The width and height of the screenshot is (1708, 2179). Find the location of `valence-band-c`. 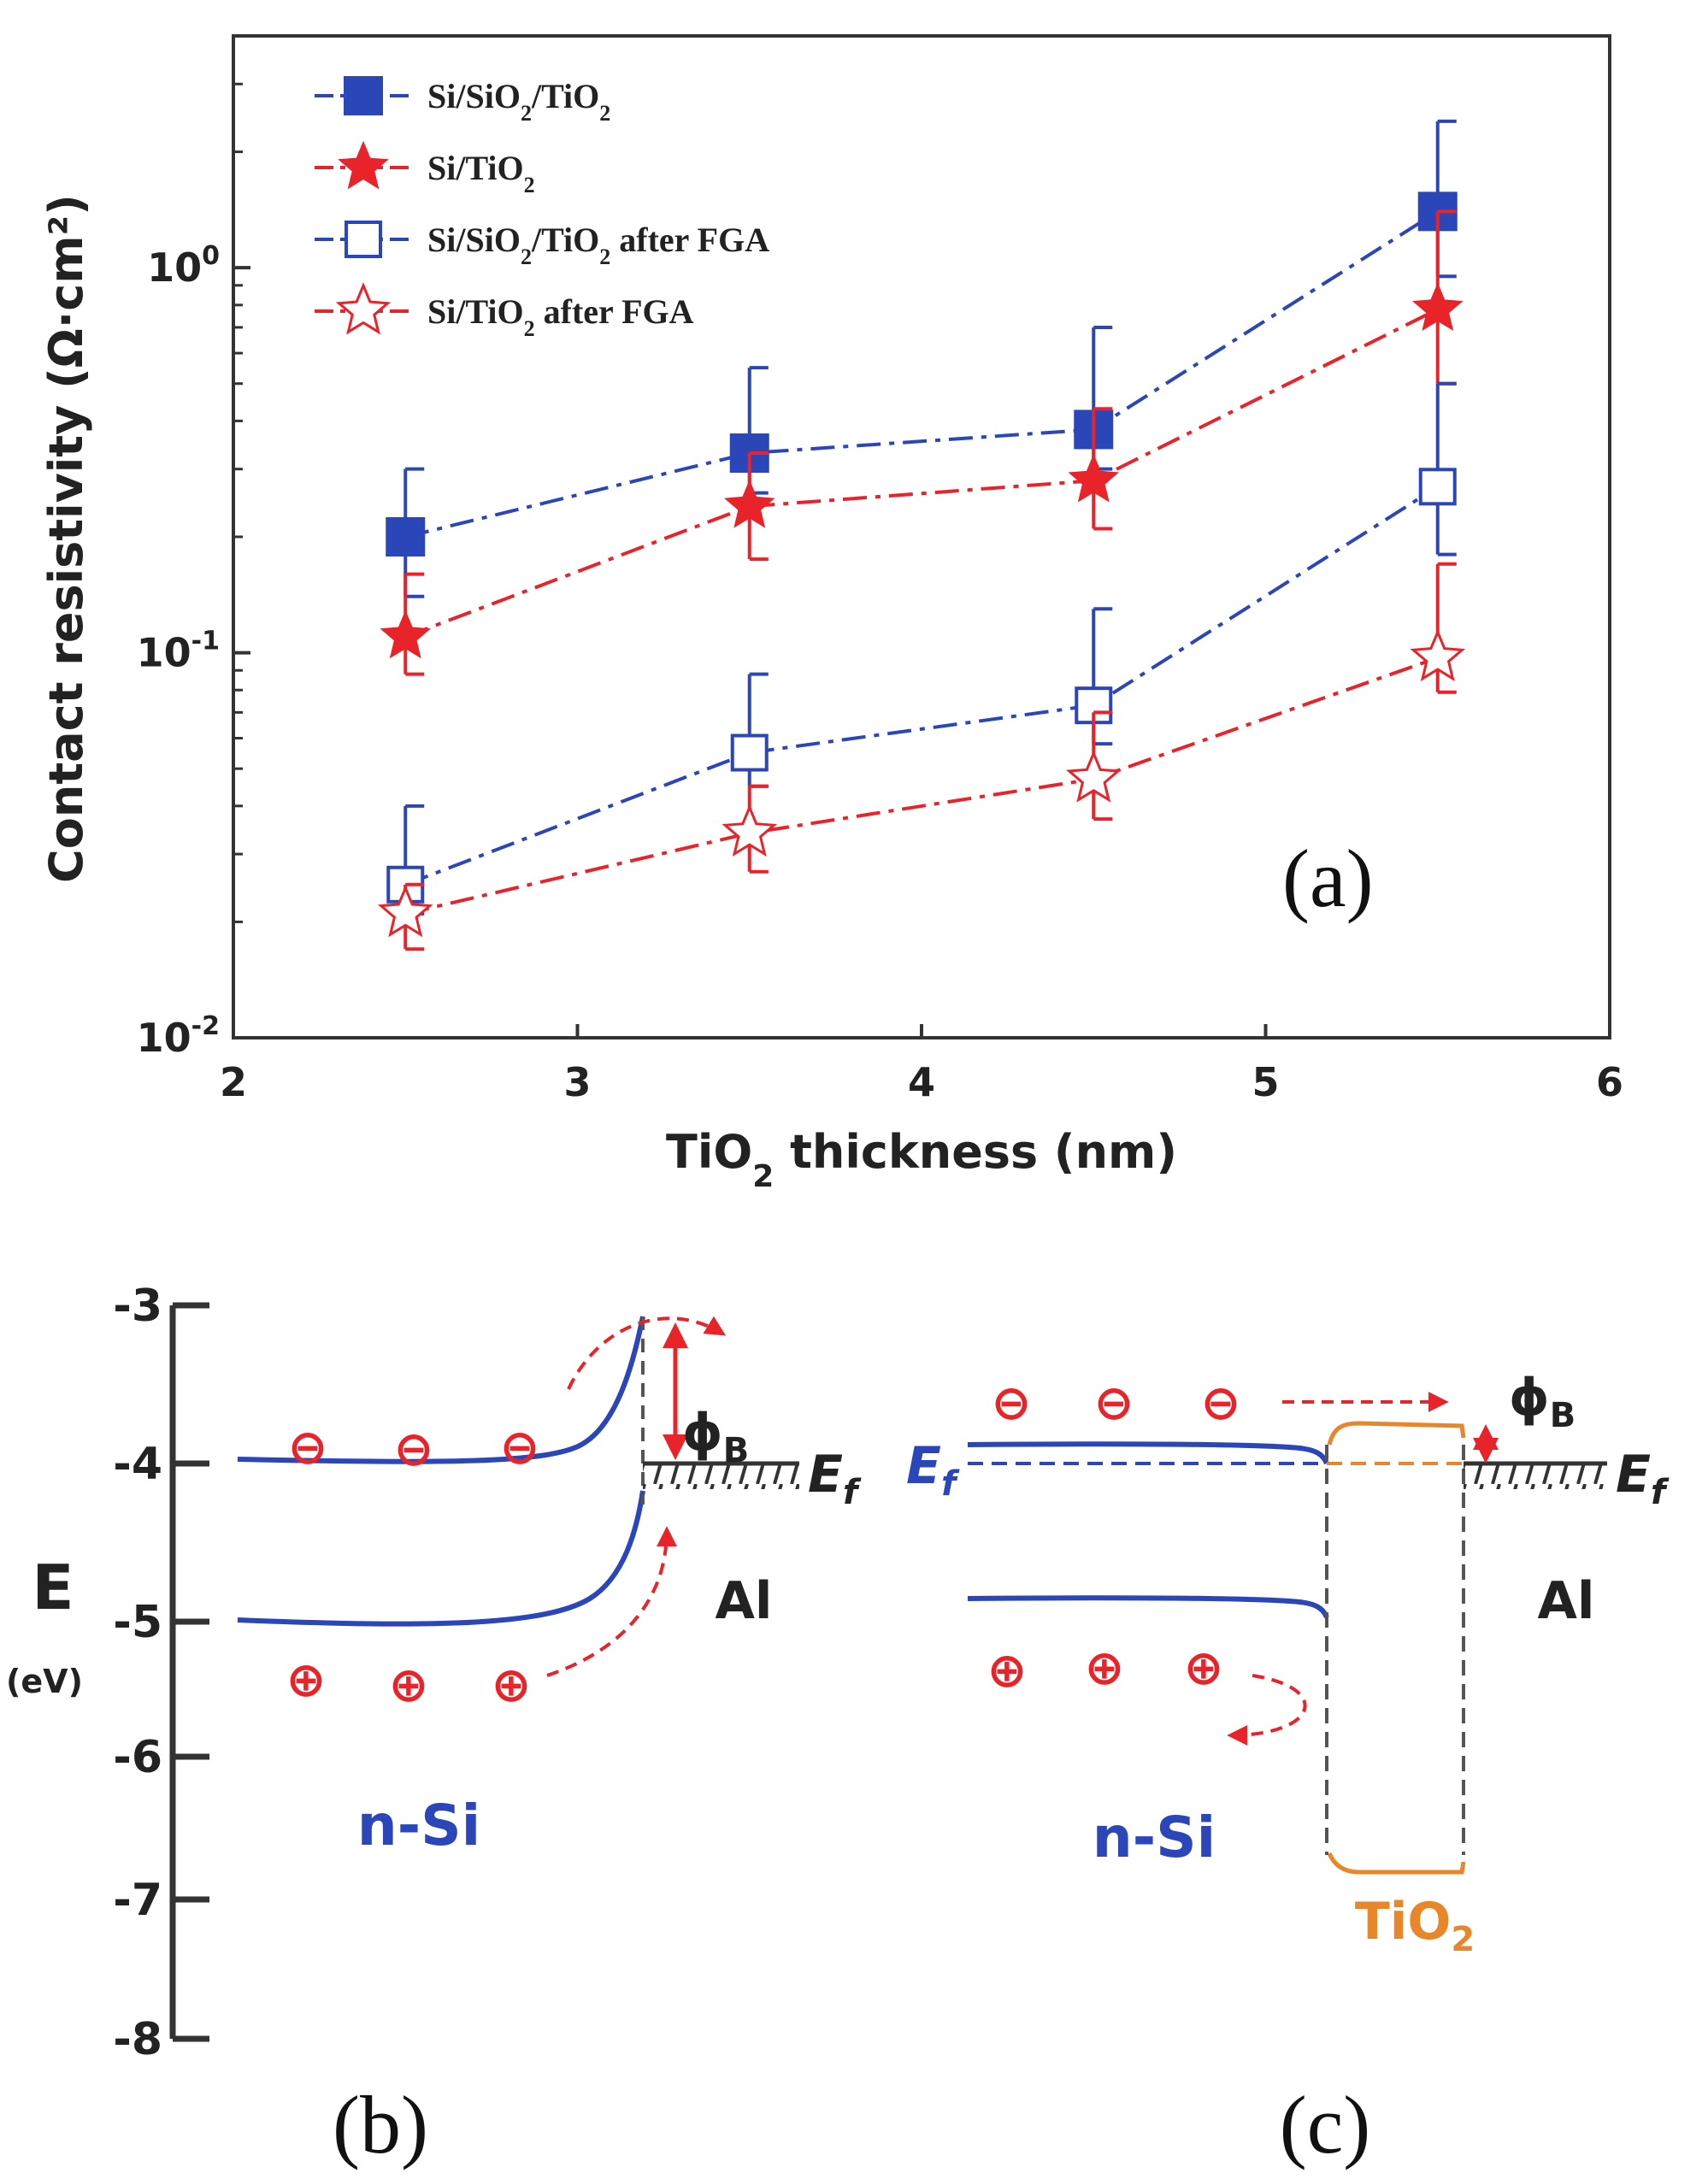

valence-band-c is located at coordinates (1148, 1607).